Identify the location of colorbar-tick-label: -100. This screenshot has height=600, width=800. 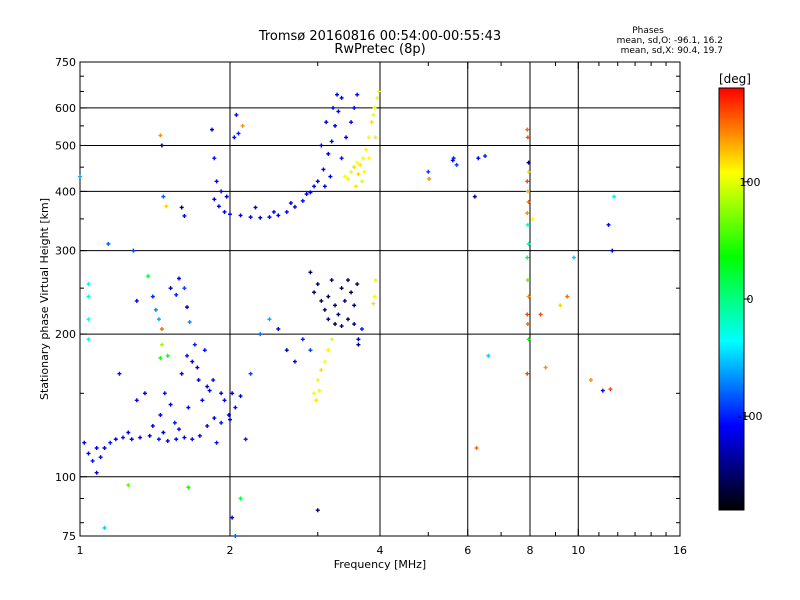
(750, 416).